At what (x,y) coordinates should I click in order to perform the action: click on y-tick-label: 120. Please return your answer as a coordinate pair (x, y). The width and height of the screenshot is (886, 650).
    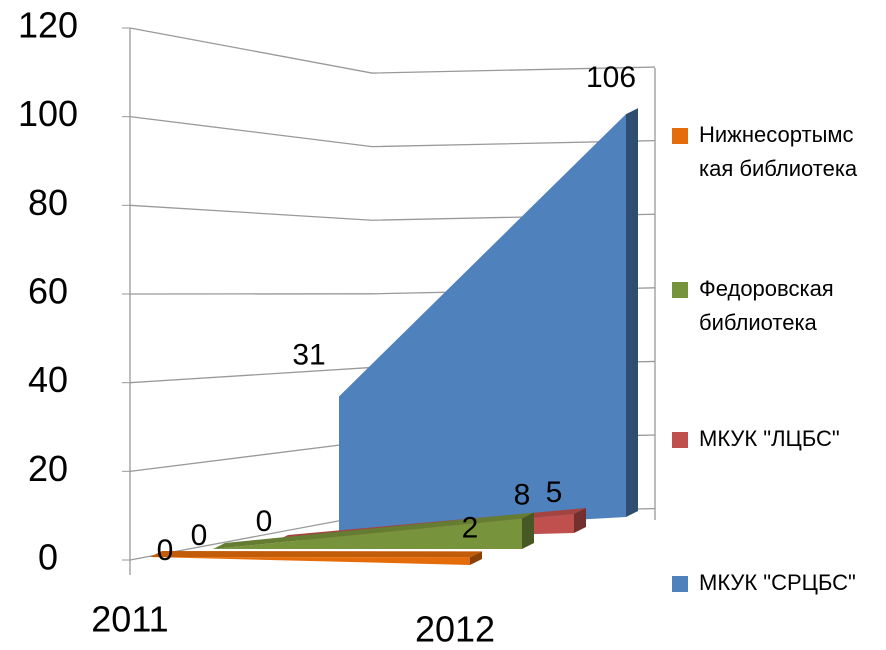
    Looking at the image, I should click on (48, 25).